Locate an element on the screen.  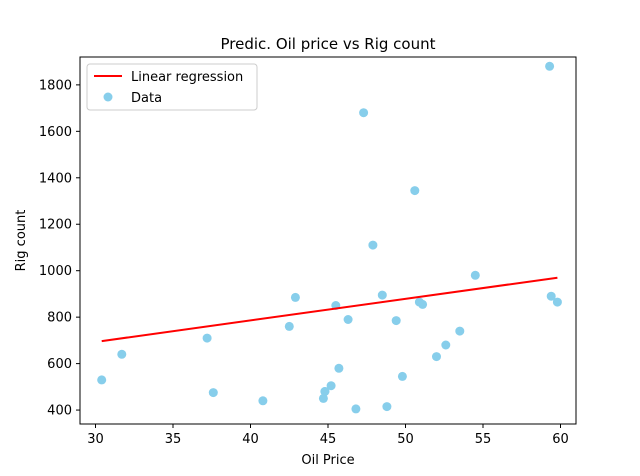
y-tick-label: 400 is located at coordinates (59, 411).